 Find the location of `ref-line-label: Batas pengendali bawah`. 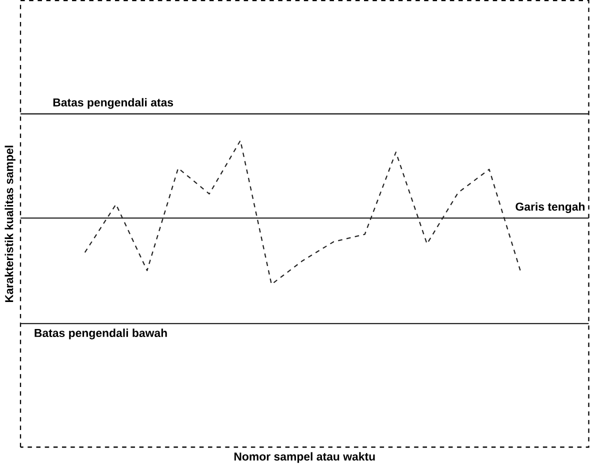

ref-line-label: Batas pengendali bawah is located at coordinates (100, 334).